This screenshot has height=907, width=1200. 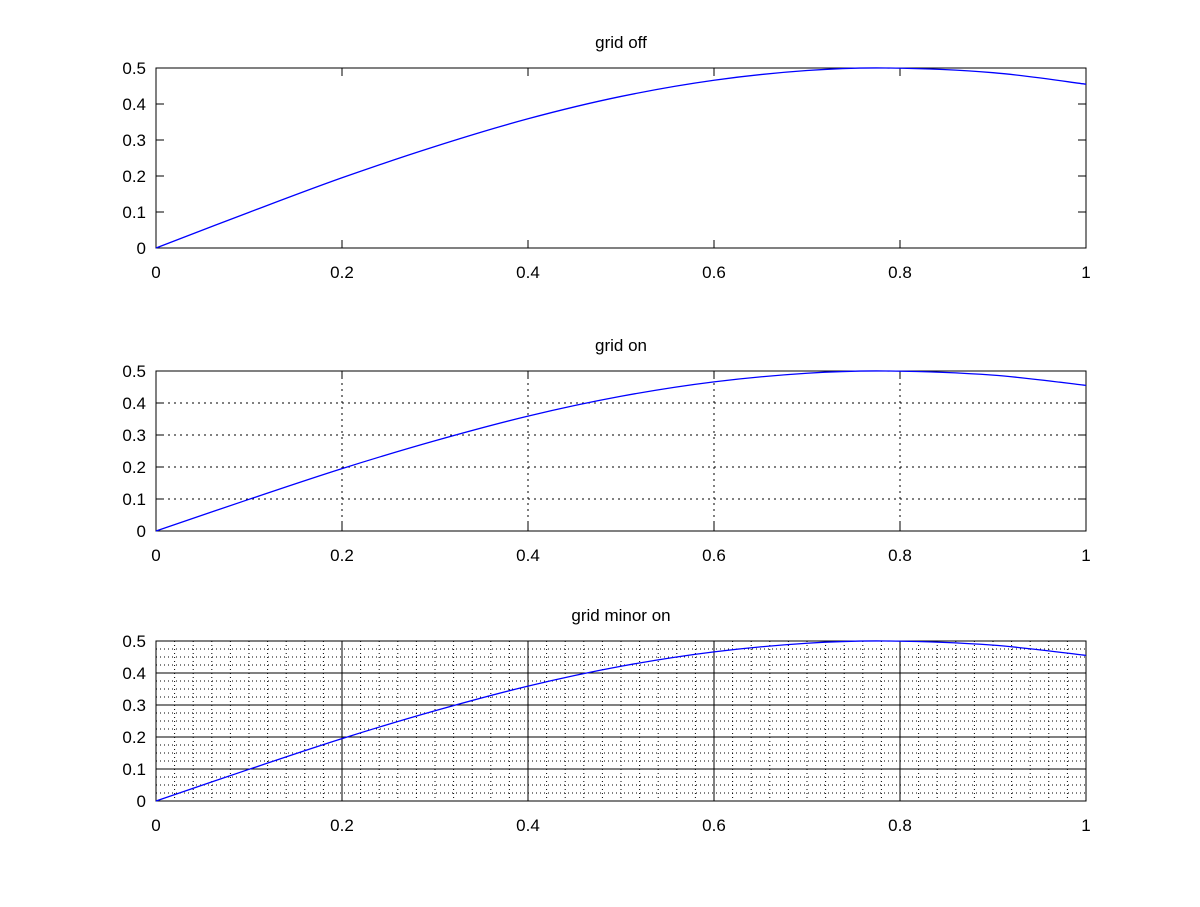 I want to click on chart-title: grid on, so click(x=621, y=345).